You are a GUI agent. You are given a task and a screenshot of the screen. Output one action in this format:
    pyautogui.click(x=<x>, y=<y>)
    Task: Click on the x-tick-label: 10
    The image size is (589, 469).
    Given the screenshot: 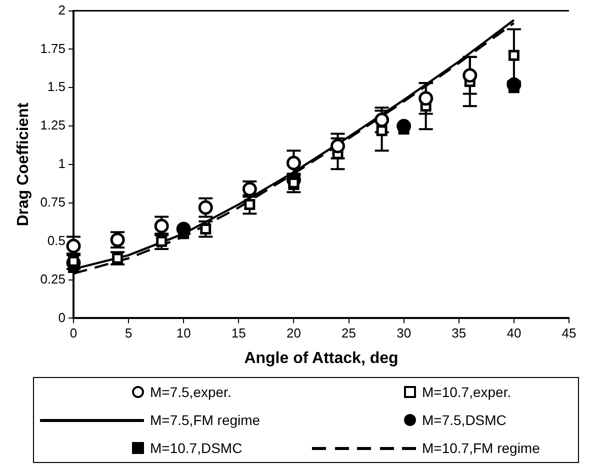 What is the action you would take?
    pyautogui.click(x=183, y=333)
    